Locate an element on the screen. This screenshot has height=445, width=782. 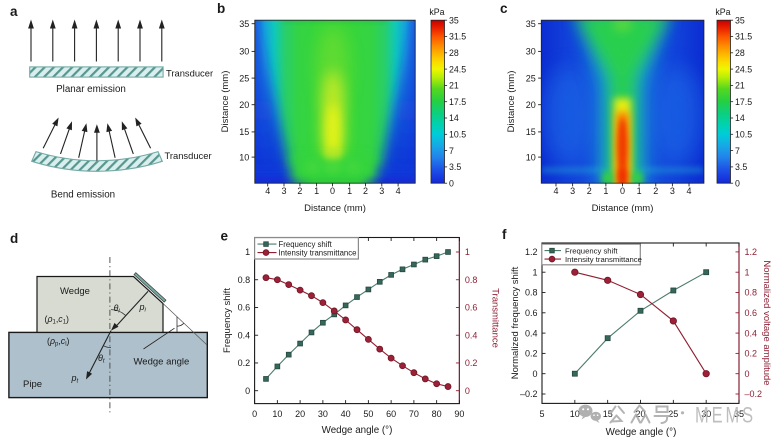
svg-text: 80 is located at coordinates (437, 414).